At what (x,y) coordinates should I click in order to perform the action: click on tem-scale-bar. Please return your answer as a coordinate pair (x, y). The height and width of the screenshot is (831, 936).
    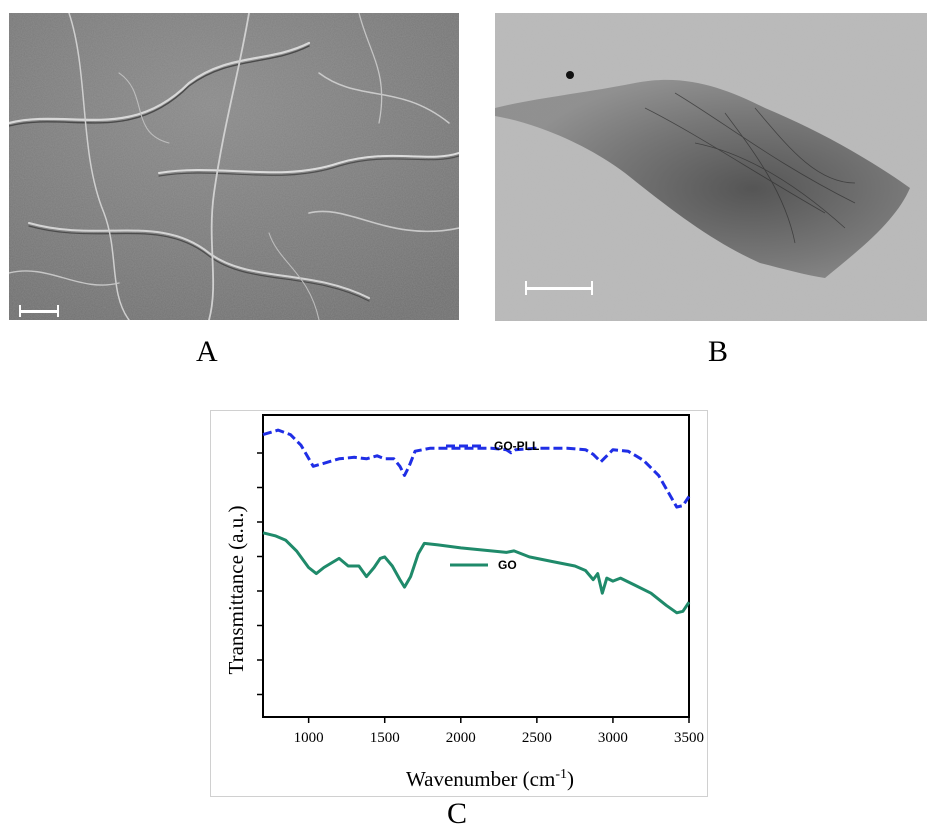
    Looking at the image, I should click on (559, 288).